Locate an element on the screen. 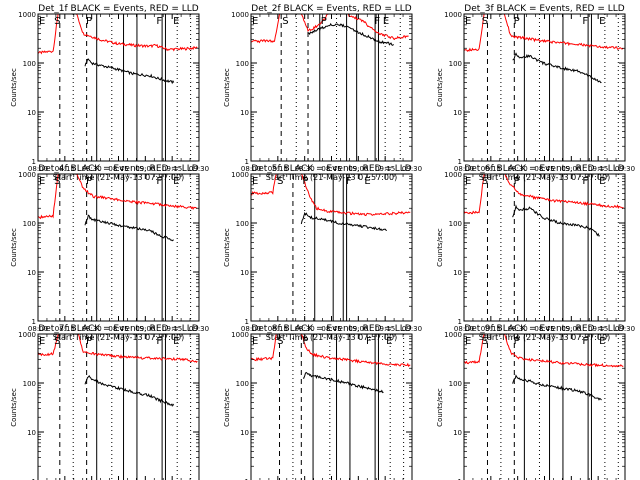 The width and height of the screenshot is (640, 480). panel-title: Det_8f BLACK = Events, RED = LLD is located at coordinates (331, 329).